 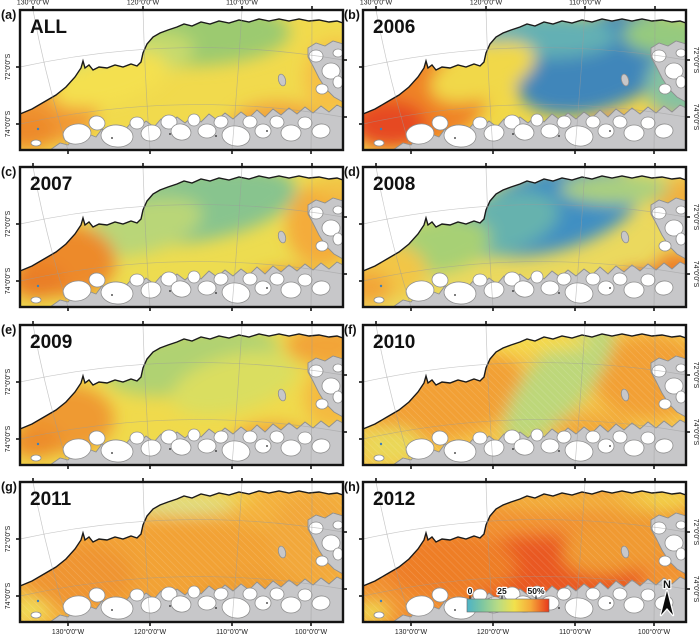 I want to click on legend-tick-label: 0, so click(x=470, y=591).